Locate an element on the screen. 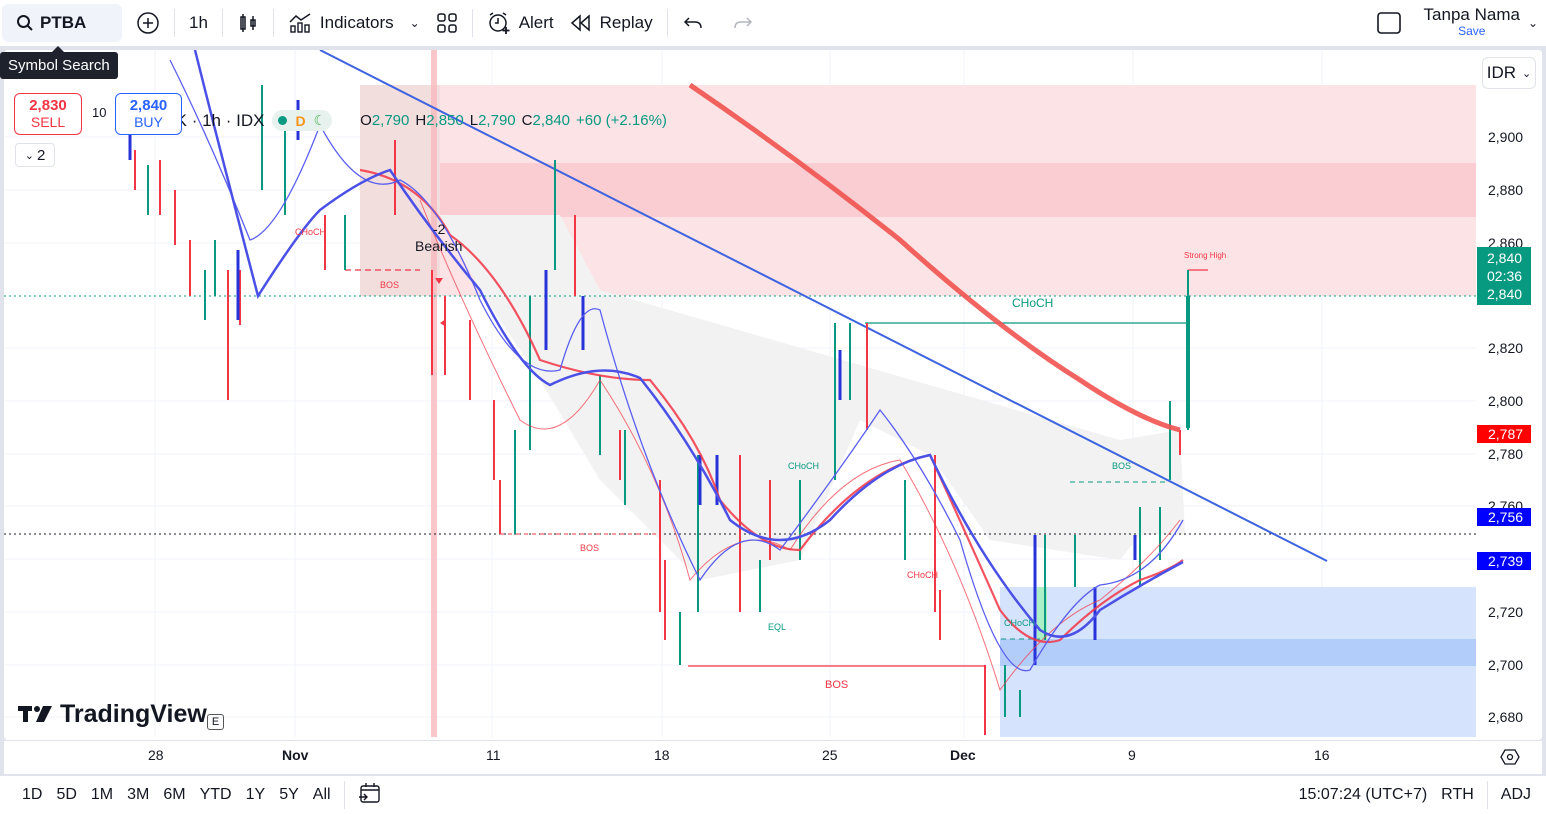  svg-text: 2,800 is located at coordinates (1505, 401).